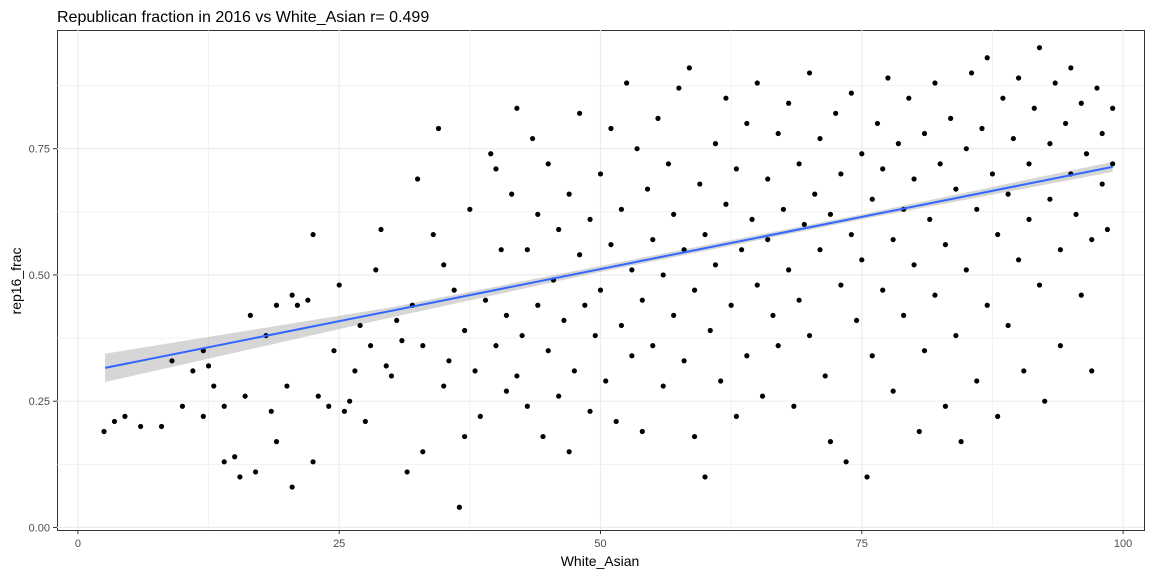 Image resolution: width=1152 pixels, height=576 pixels. Describe the element at coordinates (600, 544) in the screenshot. I see `x-tick-label: 50` at that location.